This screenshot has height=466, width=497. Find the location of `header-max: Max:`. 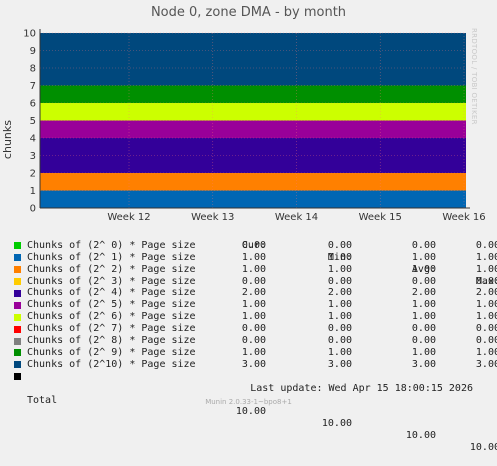

header-max: Max: is located at coordinates (486, 281).